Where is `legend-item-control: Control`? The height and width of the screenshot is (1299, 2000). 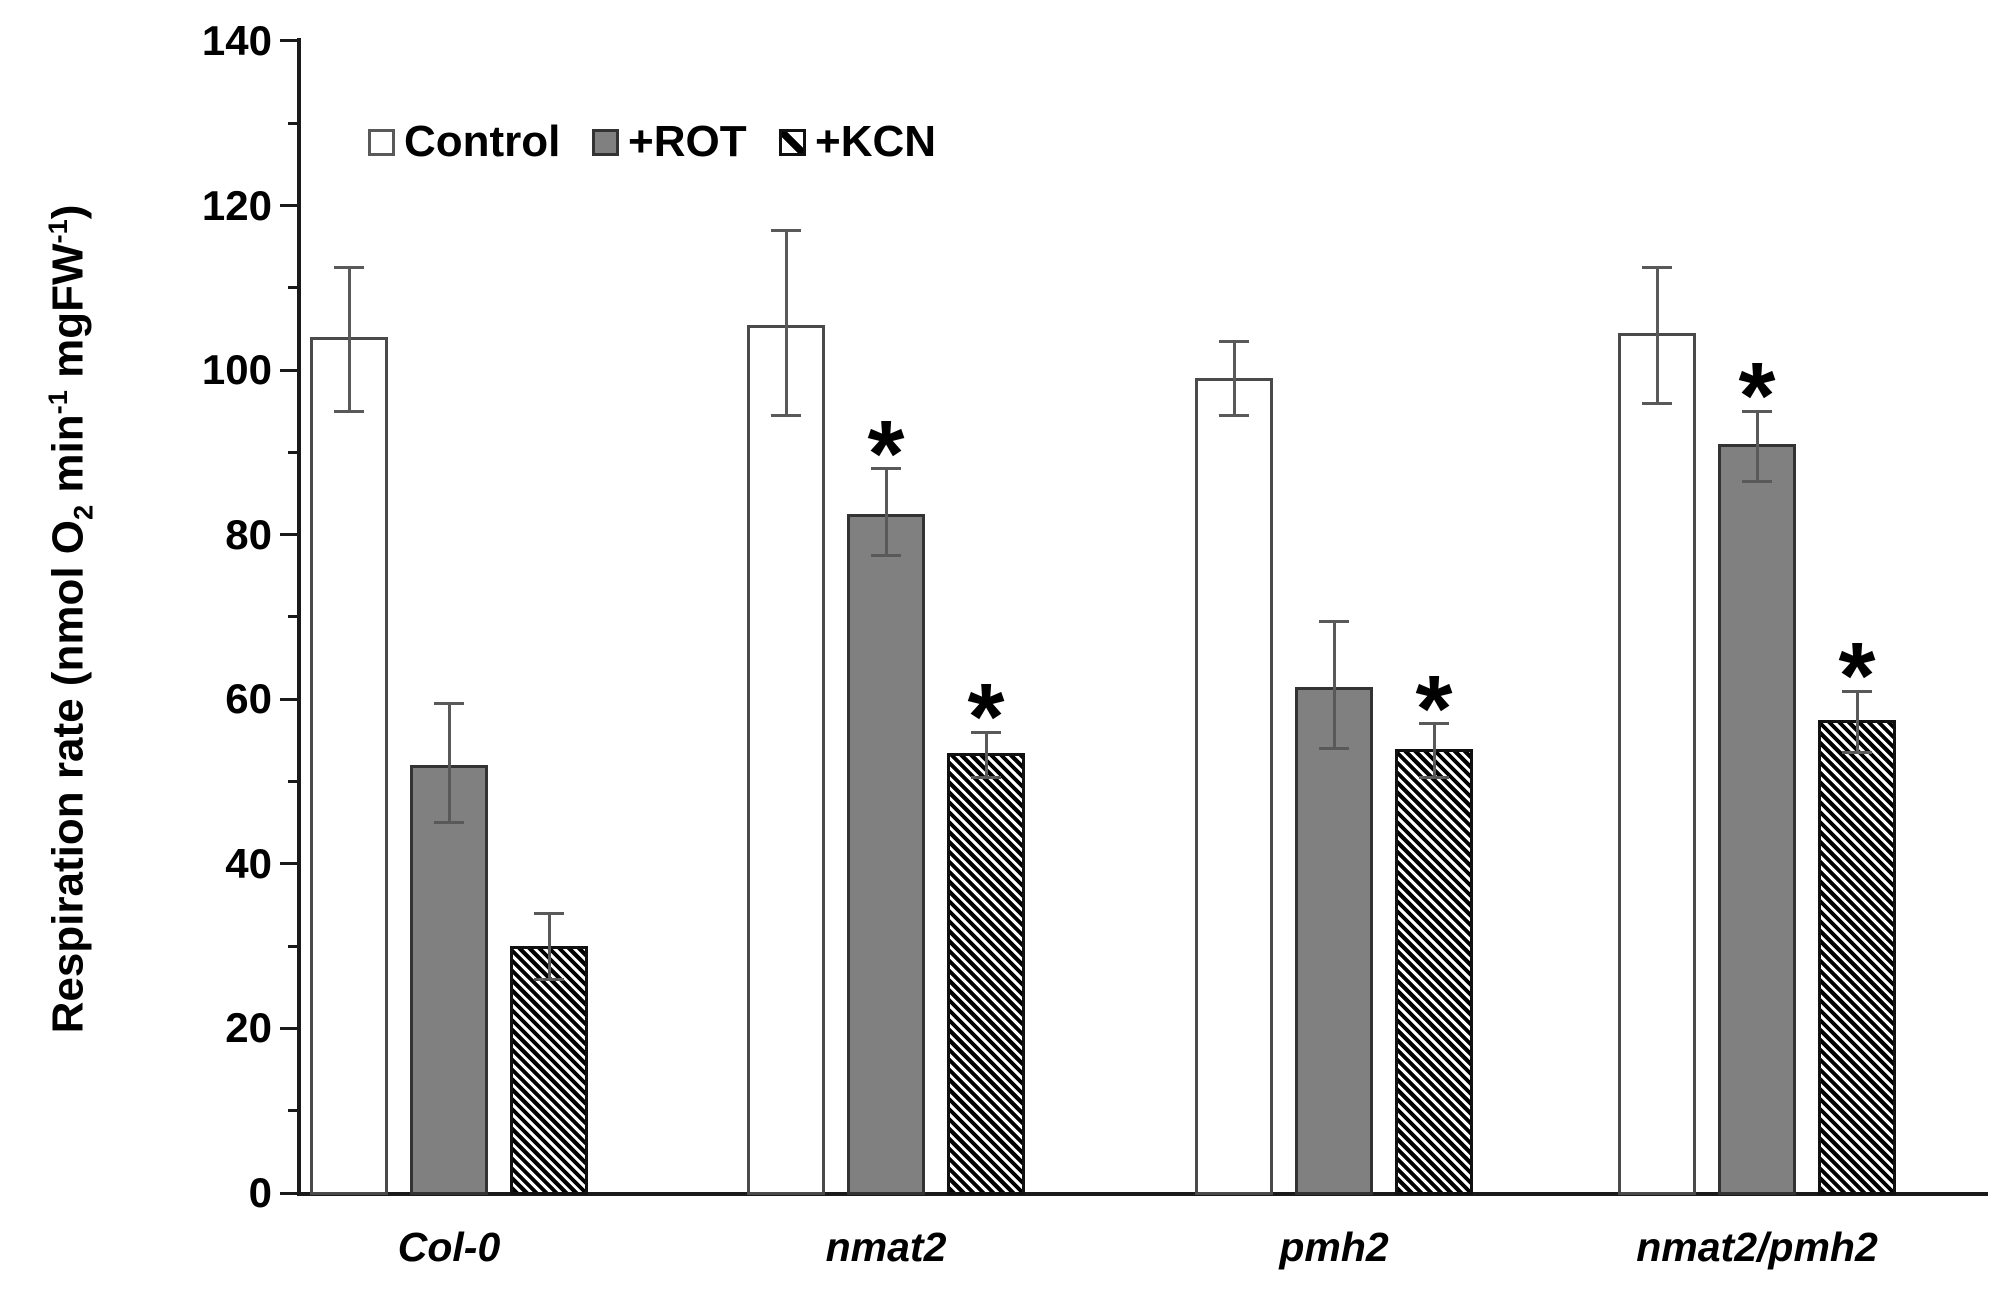 legend-item-control: Control is located at coordinates (464, 142).